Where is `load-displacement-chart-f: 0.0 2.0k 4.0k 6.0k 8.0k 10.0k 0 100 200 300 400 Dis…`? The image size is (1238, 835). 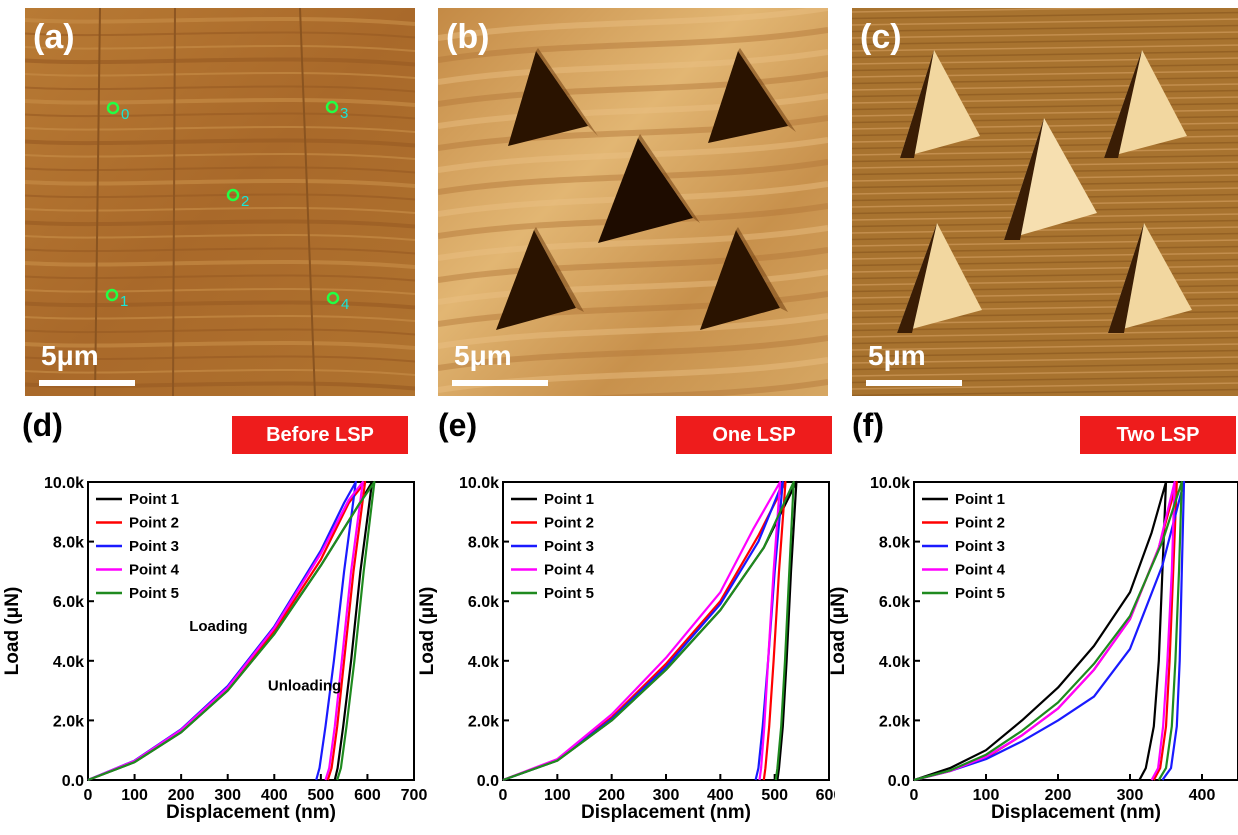
load-displacement-chart-f: 0.0 2.0k 4.0k 6.0k 8.0k 10.0k 0 100 200 300 400 Dis… is located at coordinates (1033, 649).